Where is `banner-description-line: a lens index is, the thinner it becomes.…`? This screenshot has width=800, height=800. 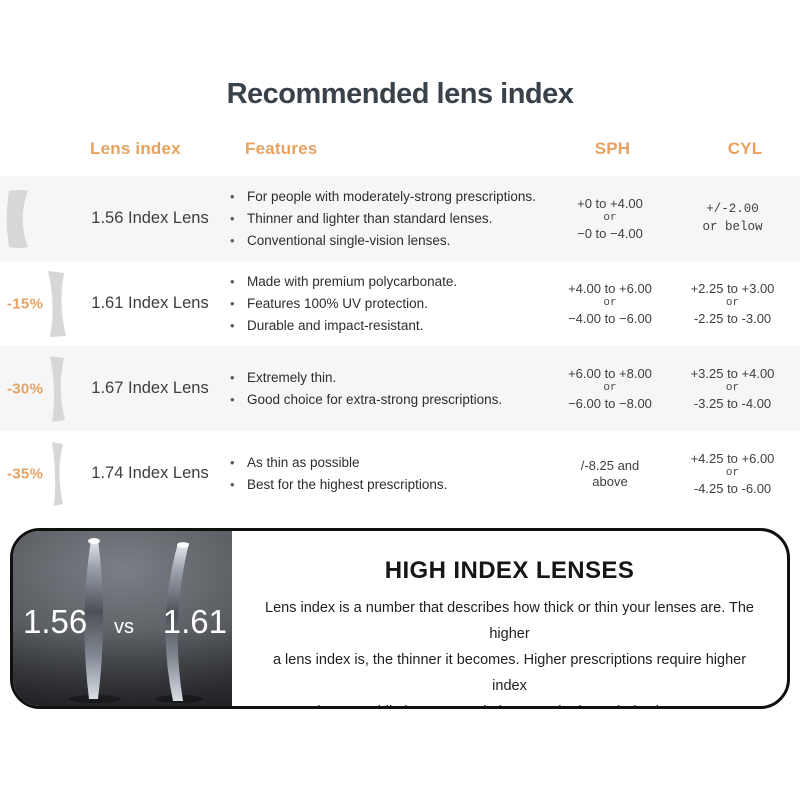 banner-description-line: a lens index is, the thinner it becomes.… is located at coordinates (509, 673).